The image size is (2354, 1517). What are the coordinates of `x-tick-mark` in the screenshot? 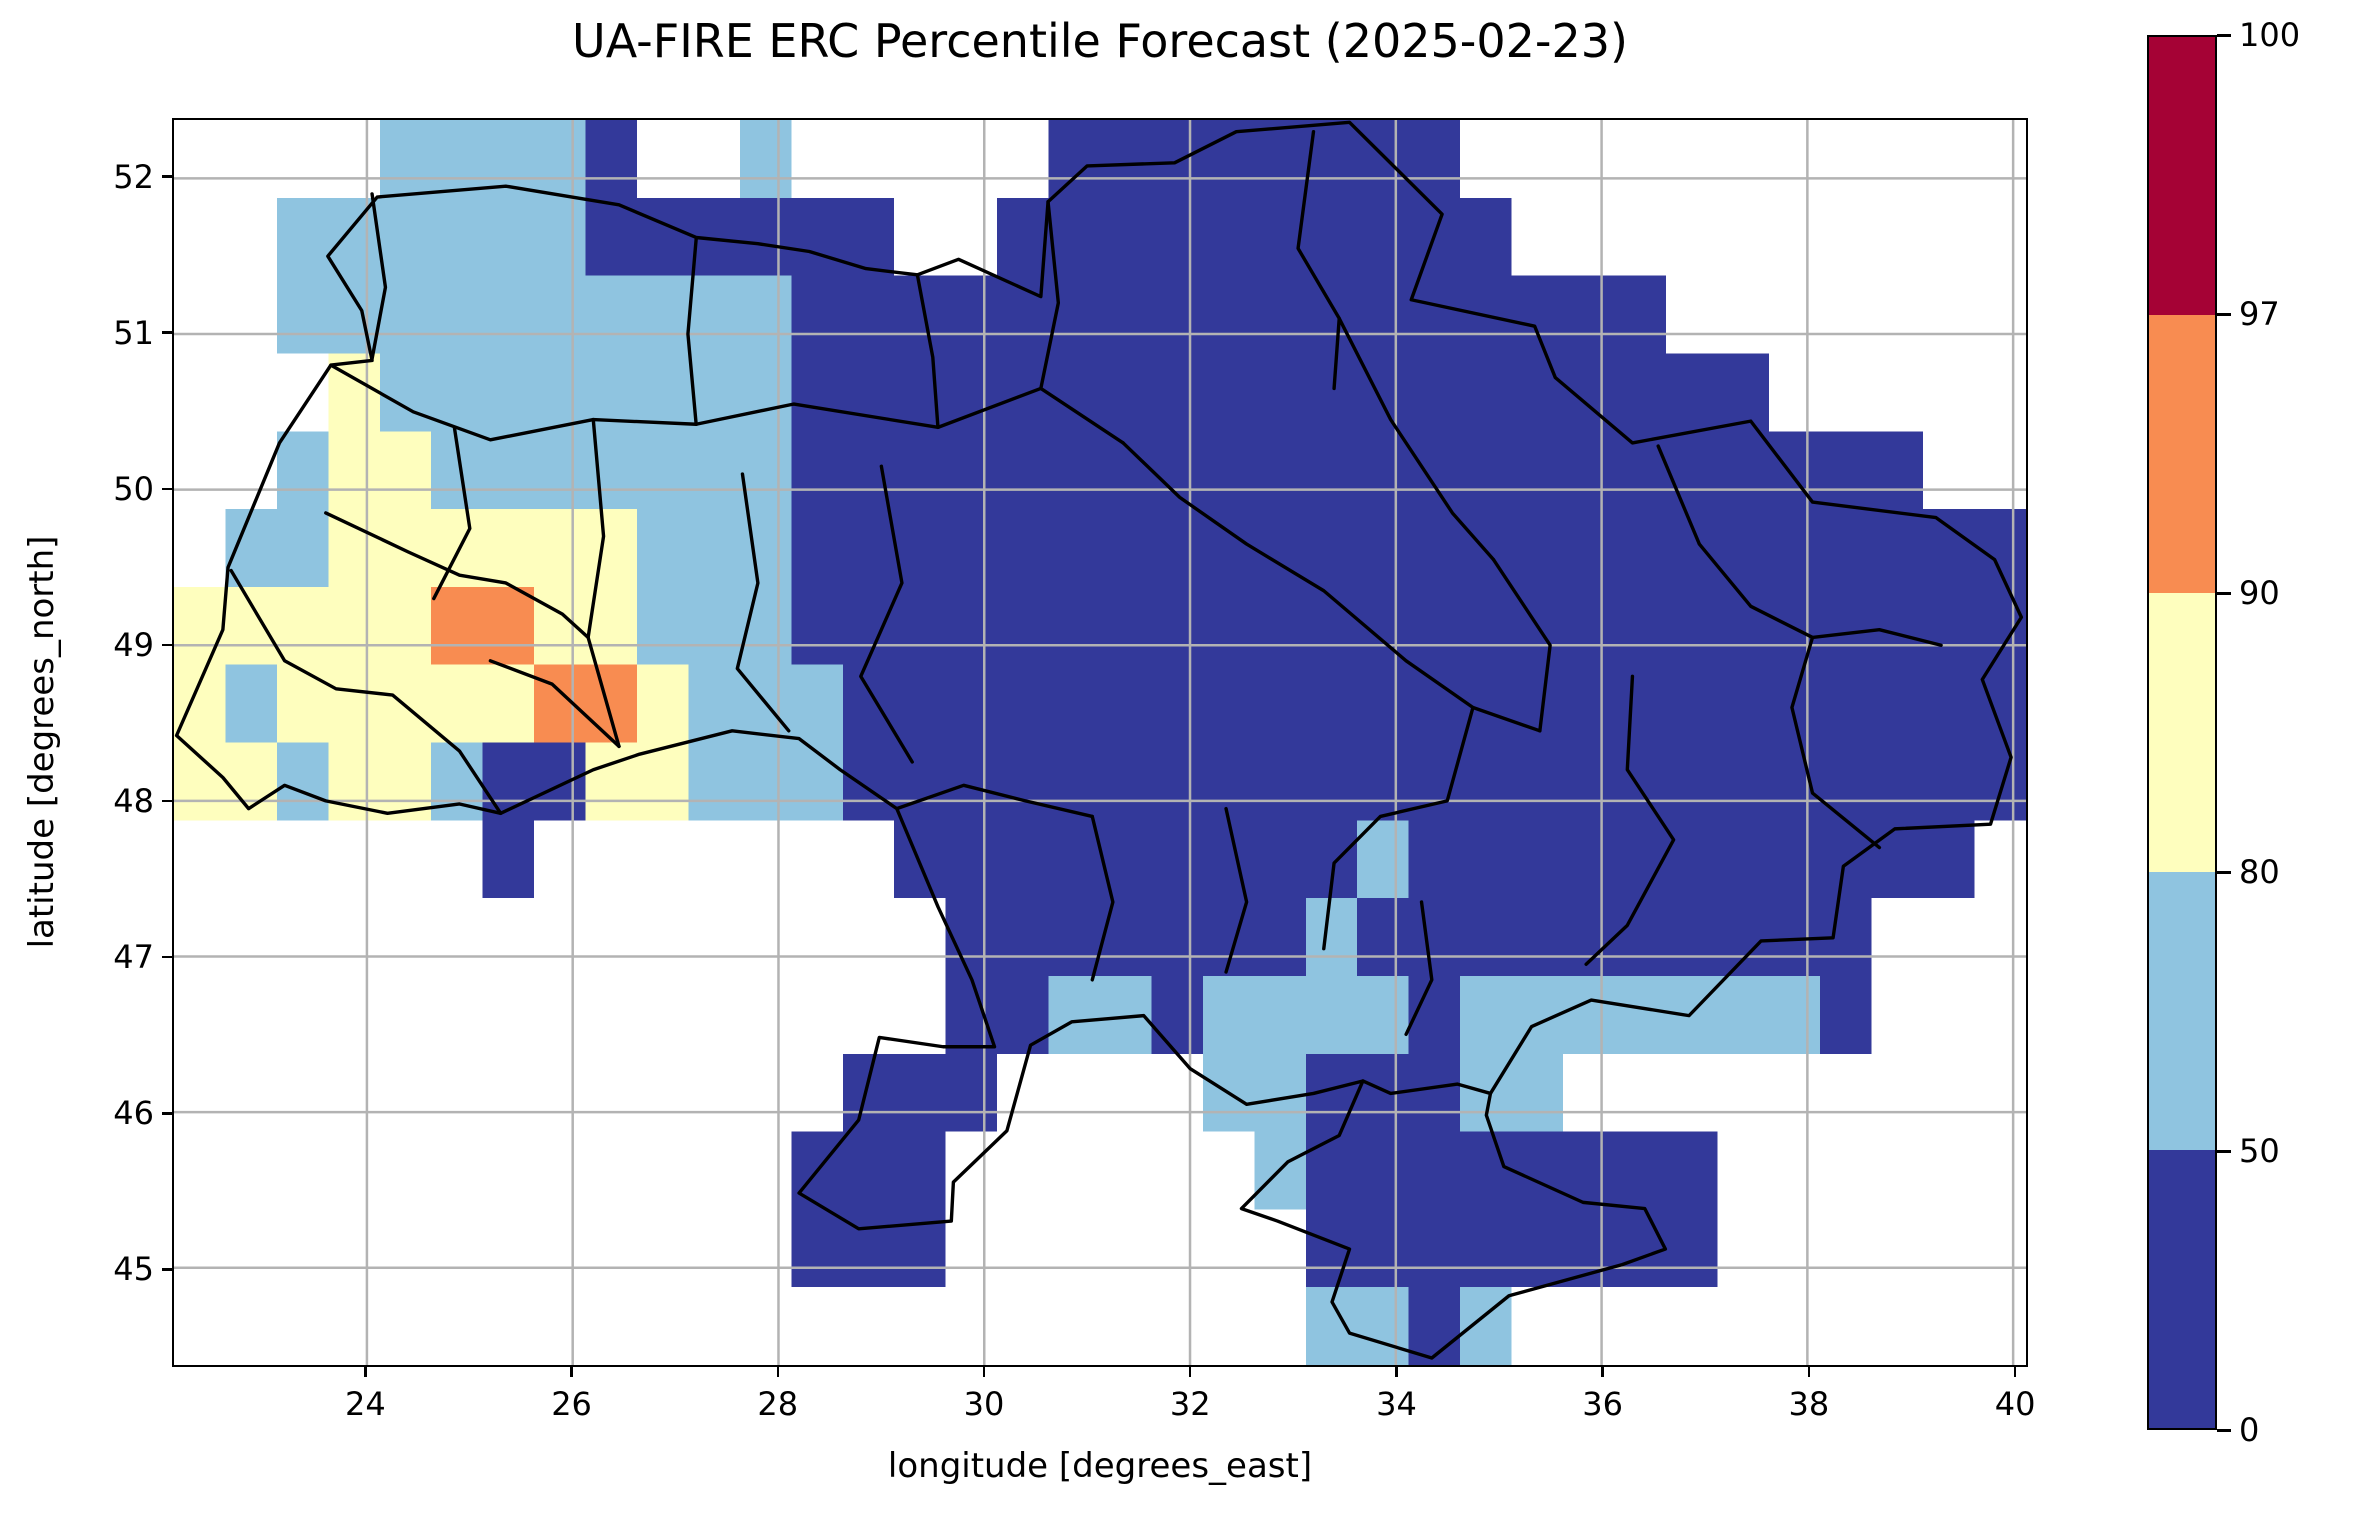 It's located at (2015, 1372).